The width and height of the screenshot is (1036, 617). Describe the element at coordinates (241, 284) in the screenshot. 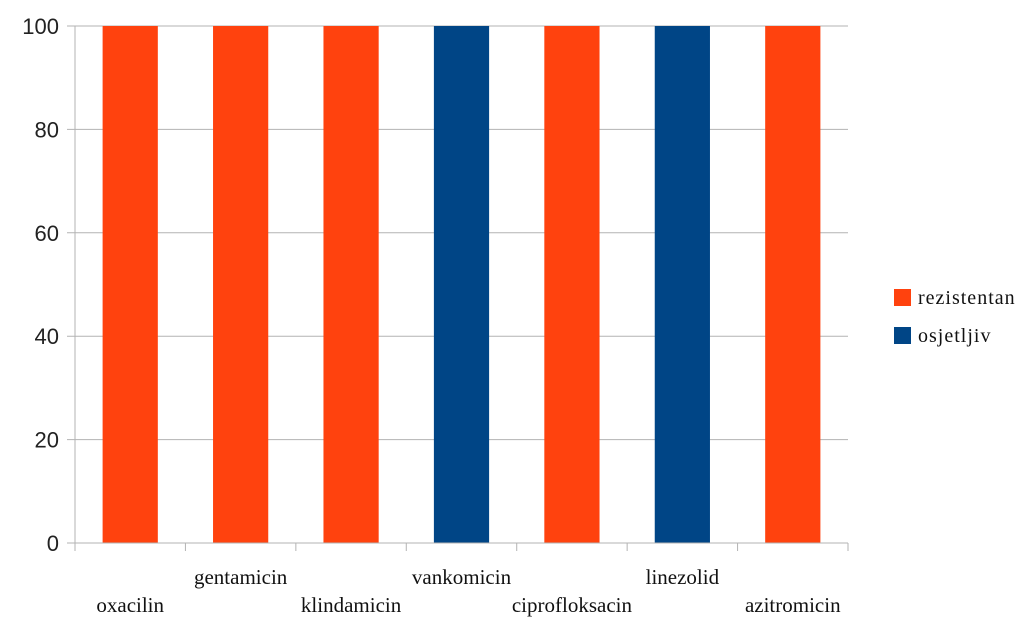

I see `bar-gentamicin-rezistentan` at that location.